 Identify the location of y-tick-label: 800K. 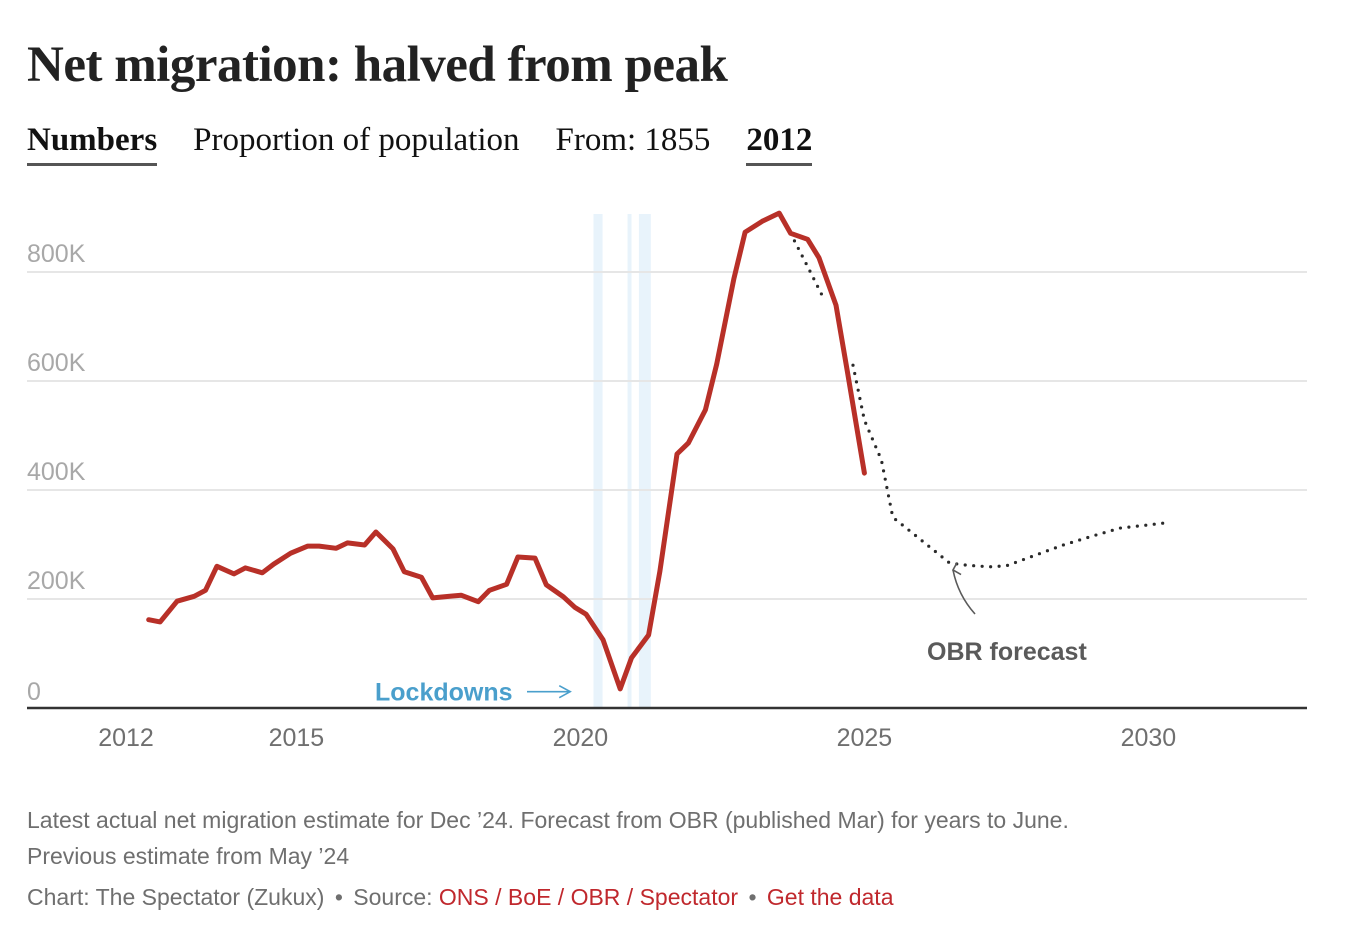
(56, 254).